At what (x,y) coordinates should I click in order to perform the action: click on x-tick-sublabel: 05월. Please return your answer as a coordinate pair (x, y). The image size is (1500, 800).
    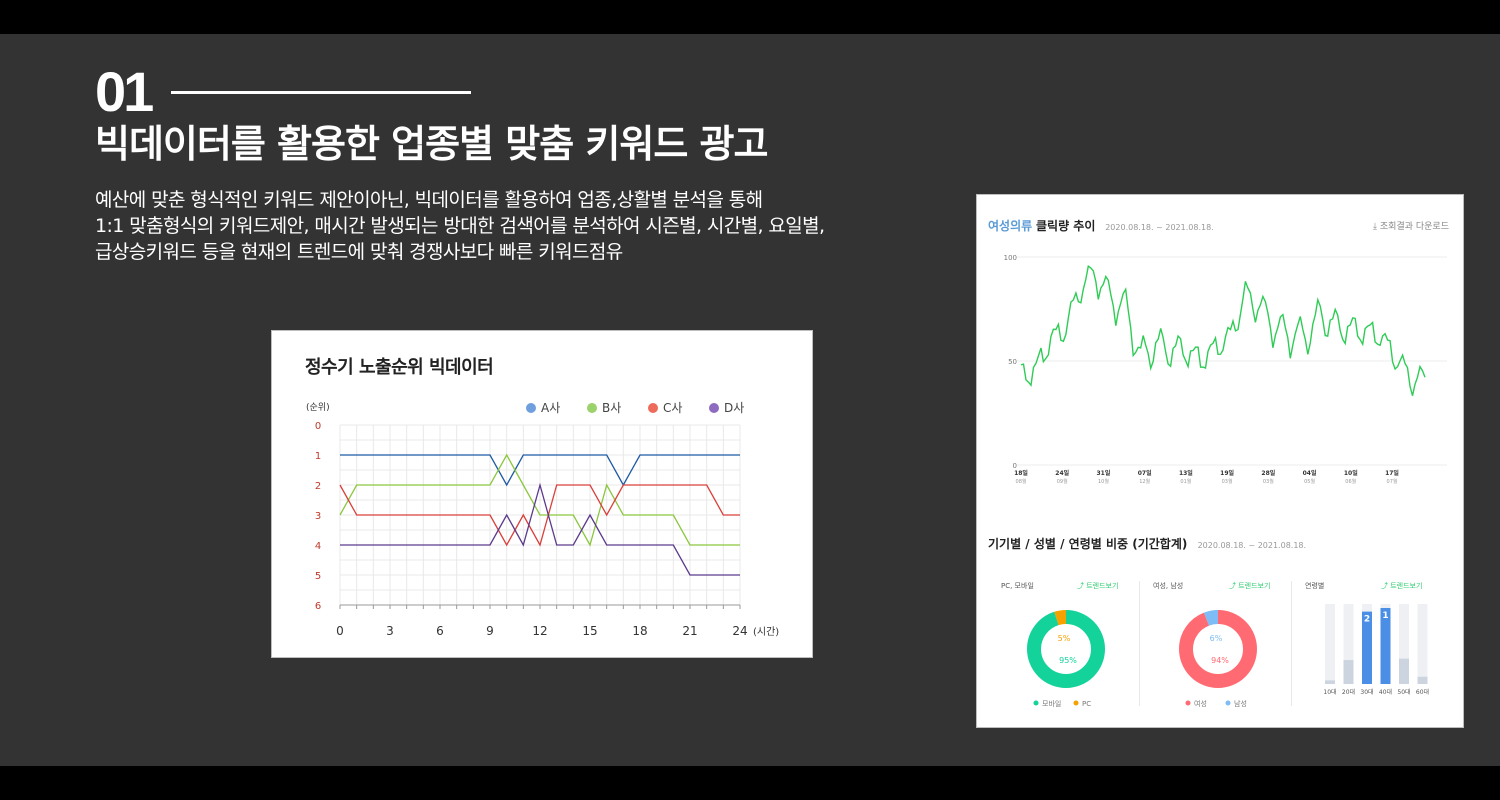
    Looking at the image, I should click on (1309, 481).